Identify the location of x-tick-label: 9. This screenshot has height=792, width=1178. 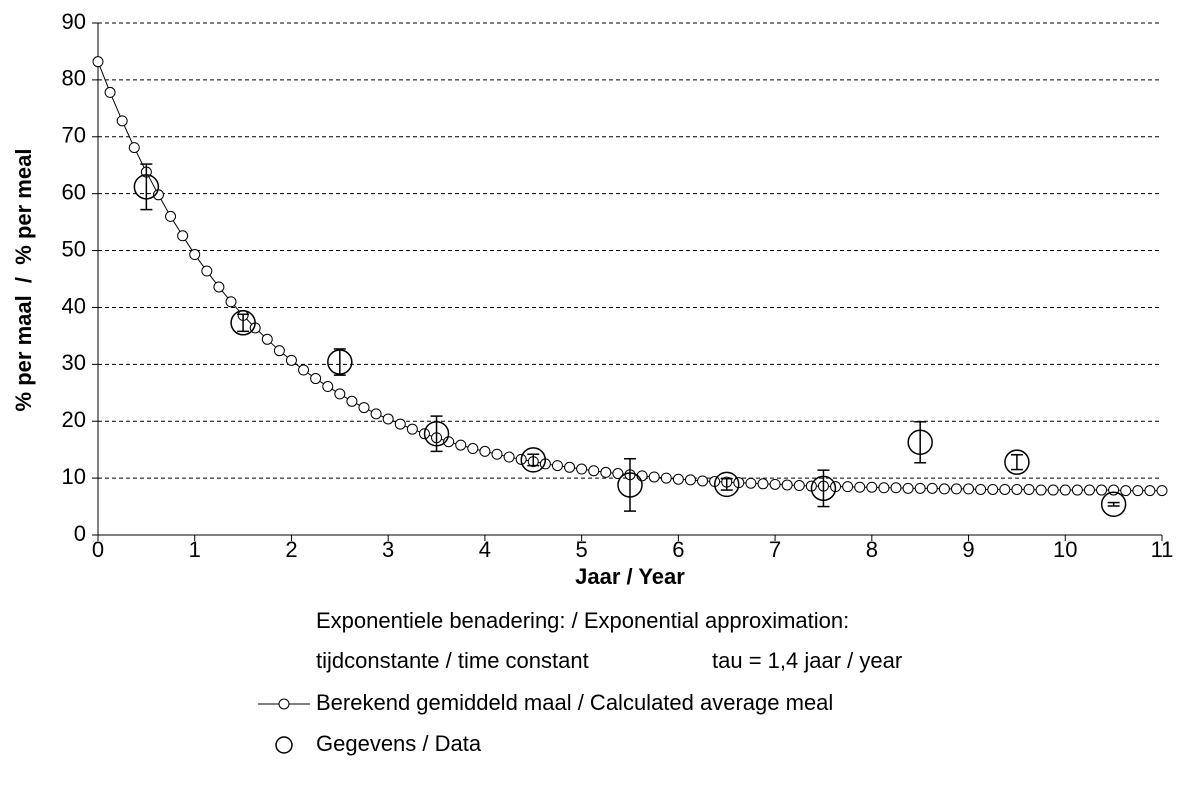
(968, 549).